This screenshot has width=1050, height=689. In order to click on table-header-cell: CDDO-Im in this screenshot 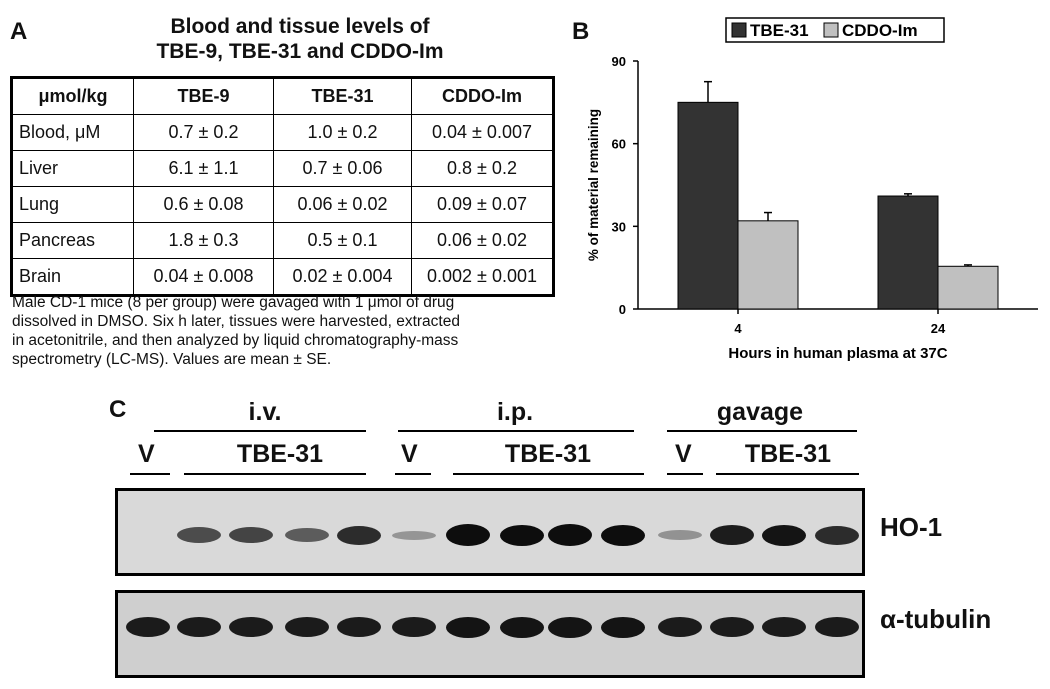, I will do `click(482, 96)`.